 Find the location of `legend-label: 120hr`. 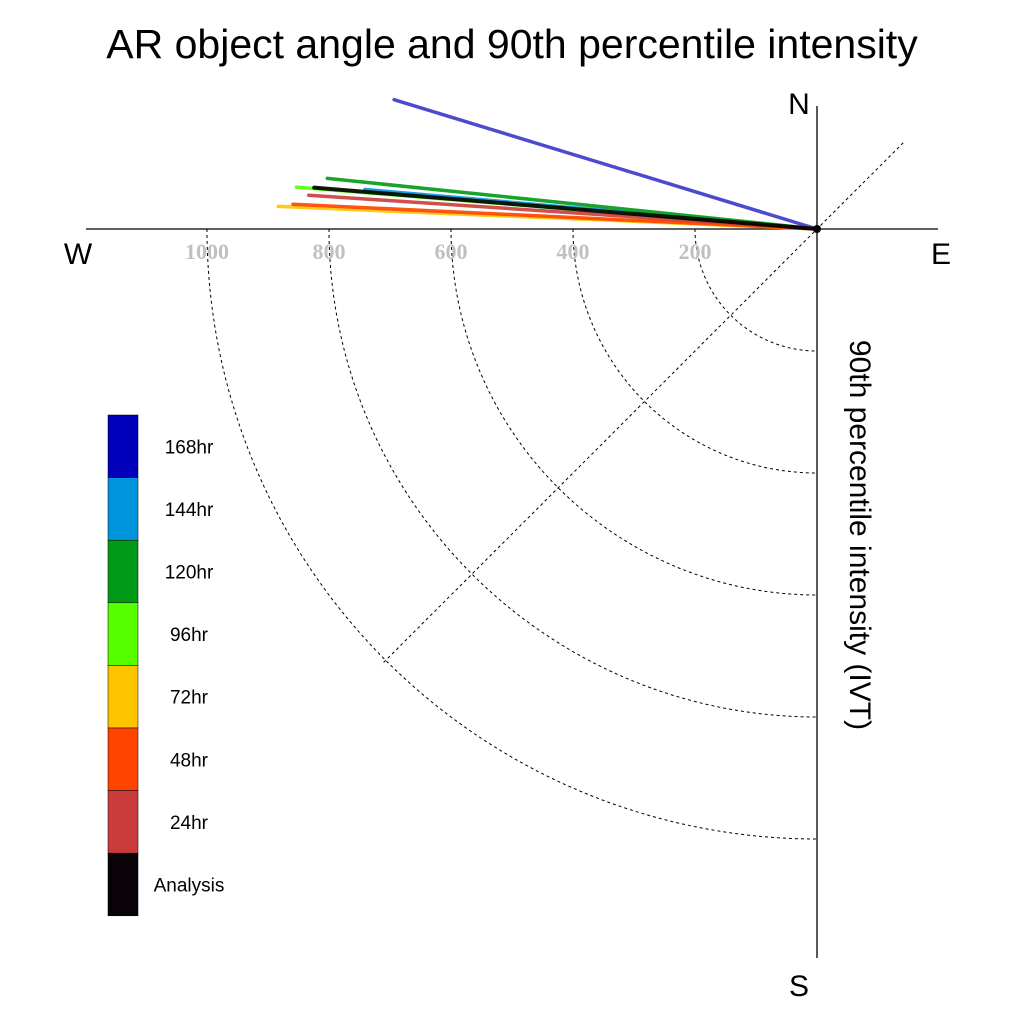

legend-label: 120hr is located at coordinates (189, 573).